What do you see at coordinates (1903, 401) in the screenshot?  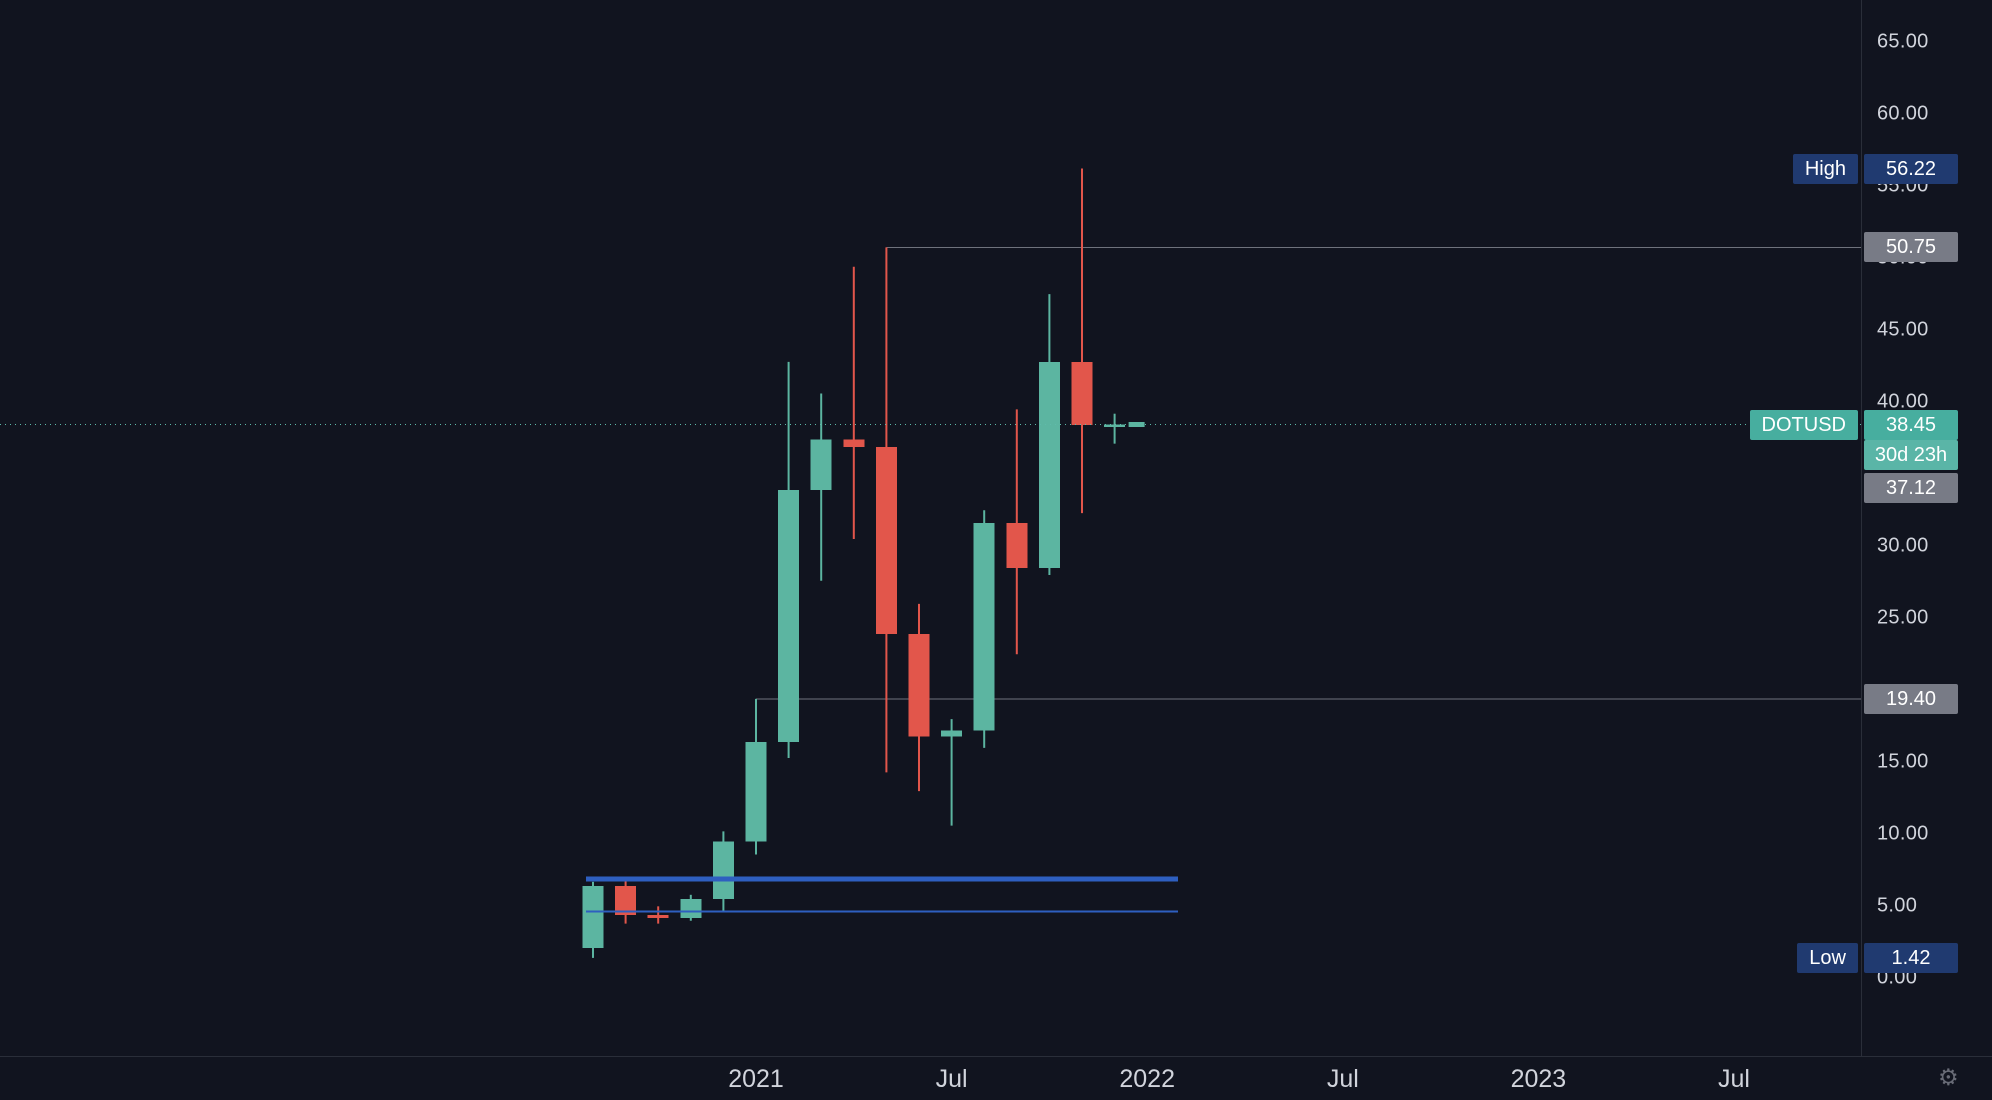 I see `price-tick: 40.00` at bounding box center [1903, 401].